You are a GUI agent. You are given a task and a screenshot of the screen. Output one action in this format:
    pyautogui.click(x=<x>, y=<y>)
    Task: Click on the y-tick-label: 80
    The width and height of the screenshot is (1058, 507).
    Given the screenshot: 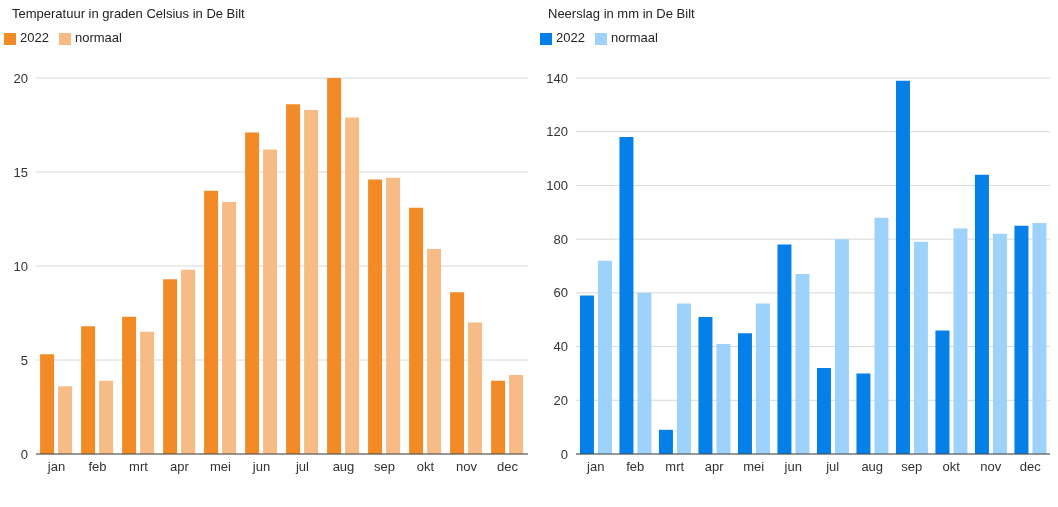 What is the action you would take?
    pyautogui.click(x=560, y=239)
    